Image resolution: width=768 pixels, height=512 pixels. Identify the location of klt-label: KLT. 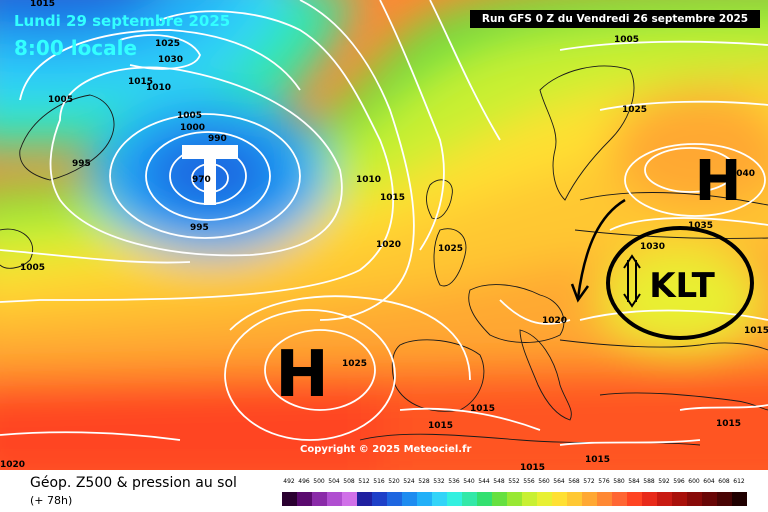
(682, 286).